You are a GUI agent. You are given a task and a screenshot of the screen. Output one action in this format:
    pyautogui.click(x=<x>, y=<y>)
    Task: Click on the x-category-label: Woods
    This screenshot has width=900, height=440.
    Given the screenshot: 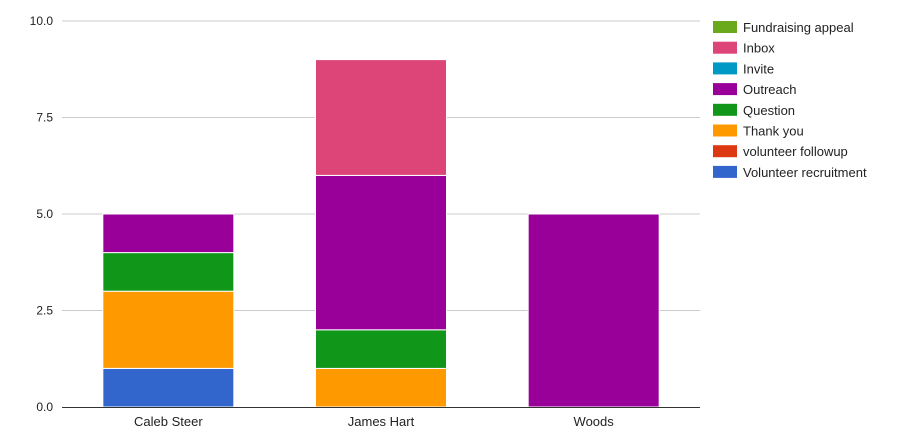 What is the action you would take?
    pyautogui.click(x=594, y=421)
    